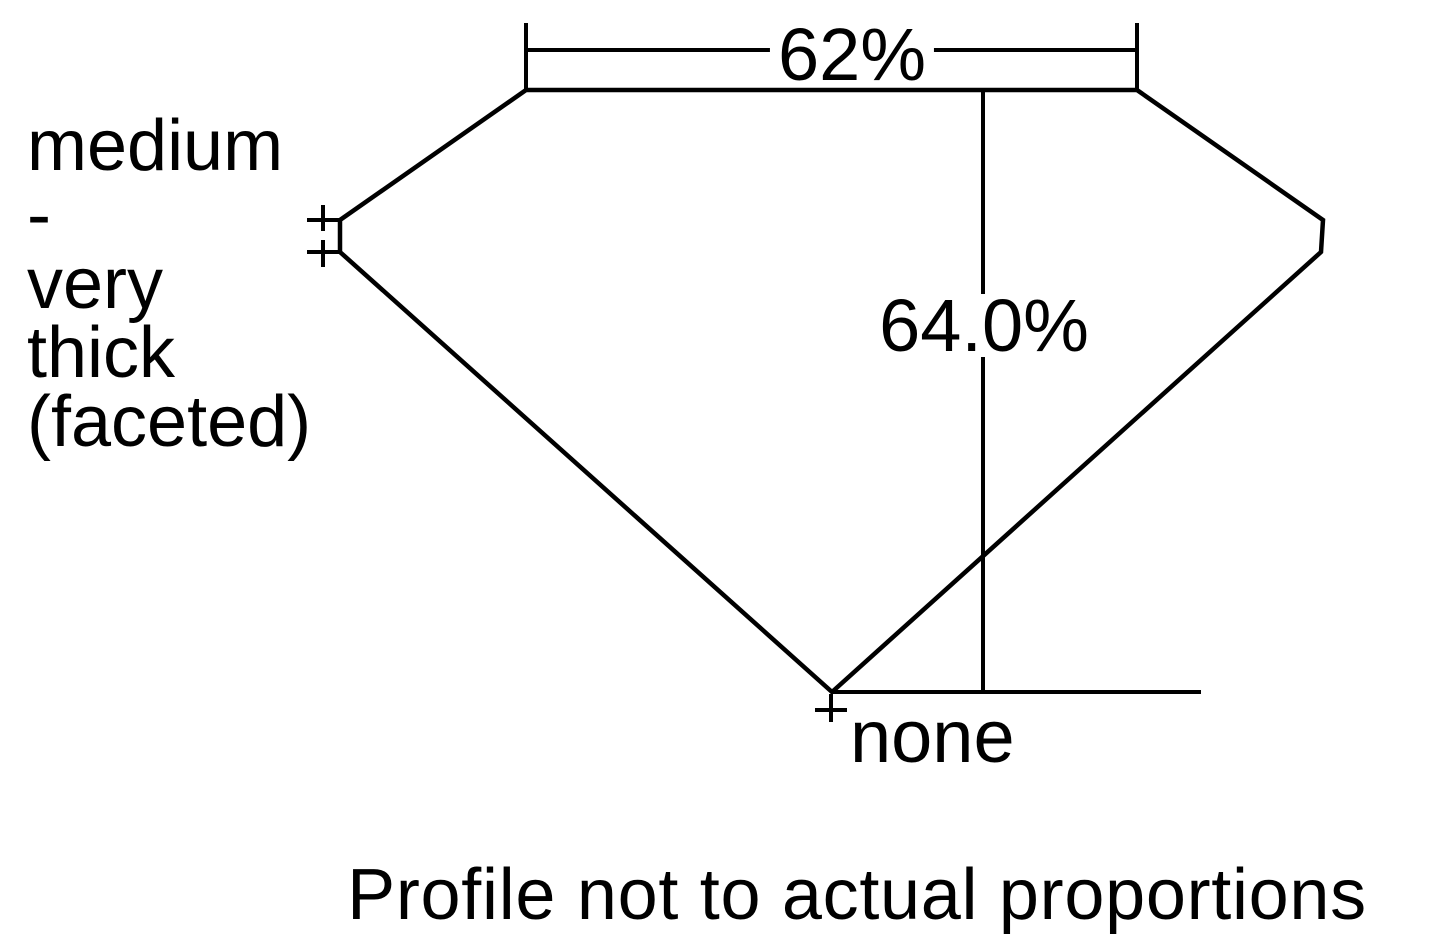 The image size is (1445, 946). Describe the element at coordinates (169, 284) in the screenshot. I see `girdle-thickness-label: medium - very thick (faceted)` at that location.